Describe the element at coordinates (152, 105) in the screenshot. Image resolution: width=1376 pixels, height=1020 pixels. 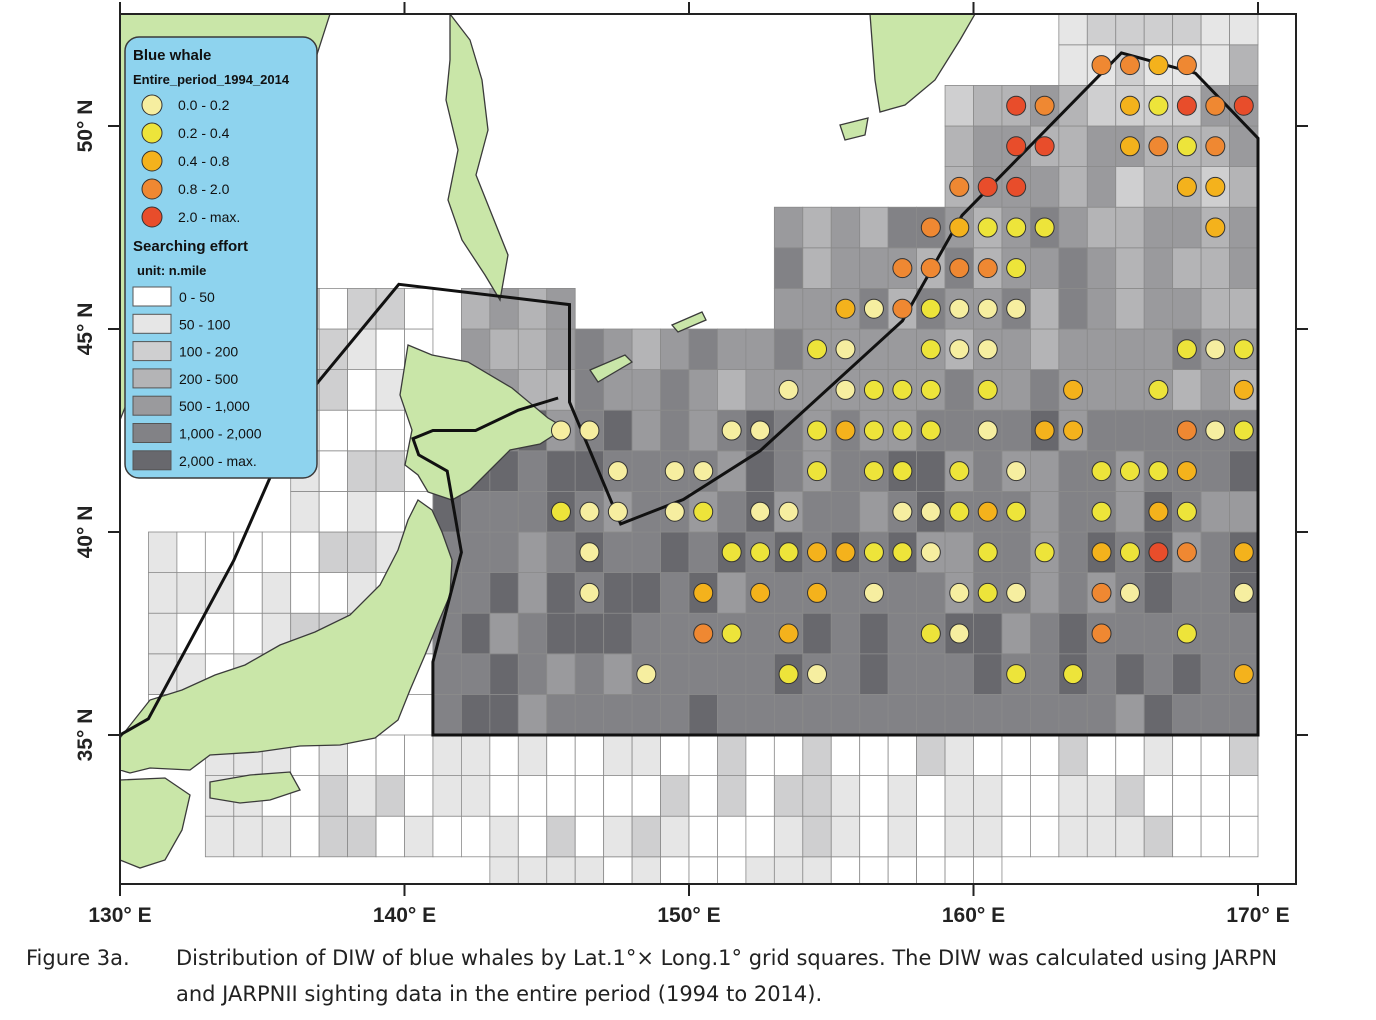
I see `legend-diw-swatch` at that location.